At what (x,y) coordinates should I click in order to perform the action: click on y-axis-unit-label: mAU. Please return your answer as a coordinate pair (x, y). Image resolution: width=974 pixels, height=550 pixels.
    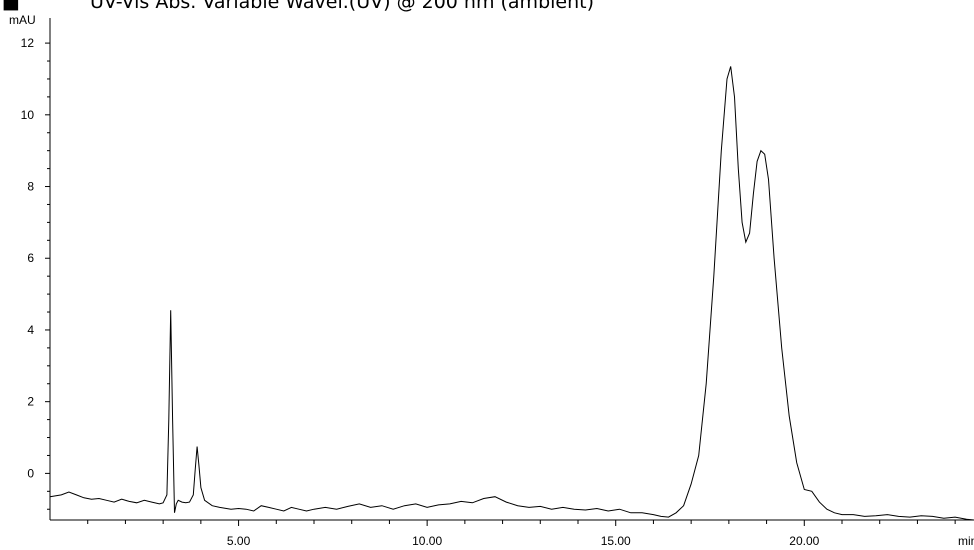
    Looking at the image, I should click on (22, 20).